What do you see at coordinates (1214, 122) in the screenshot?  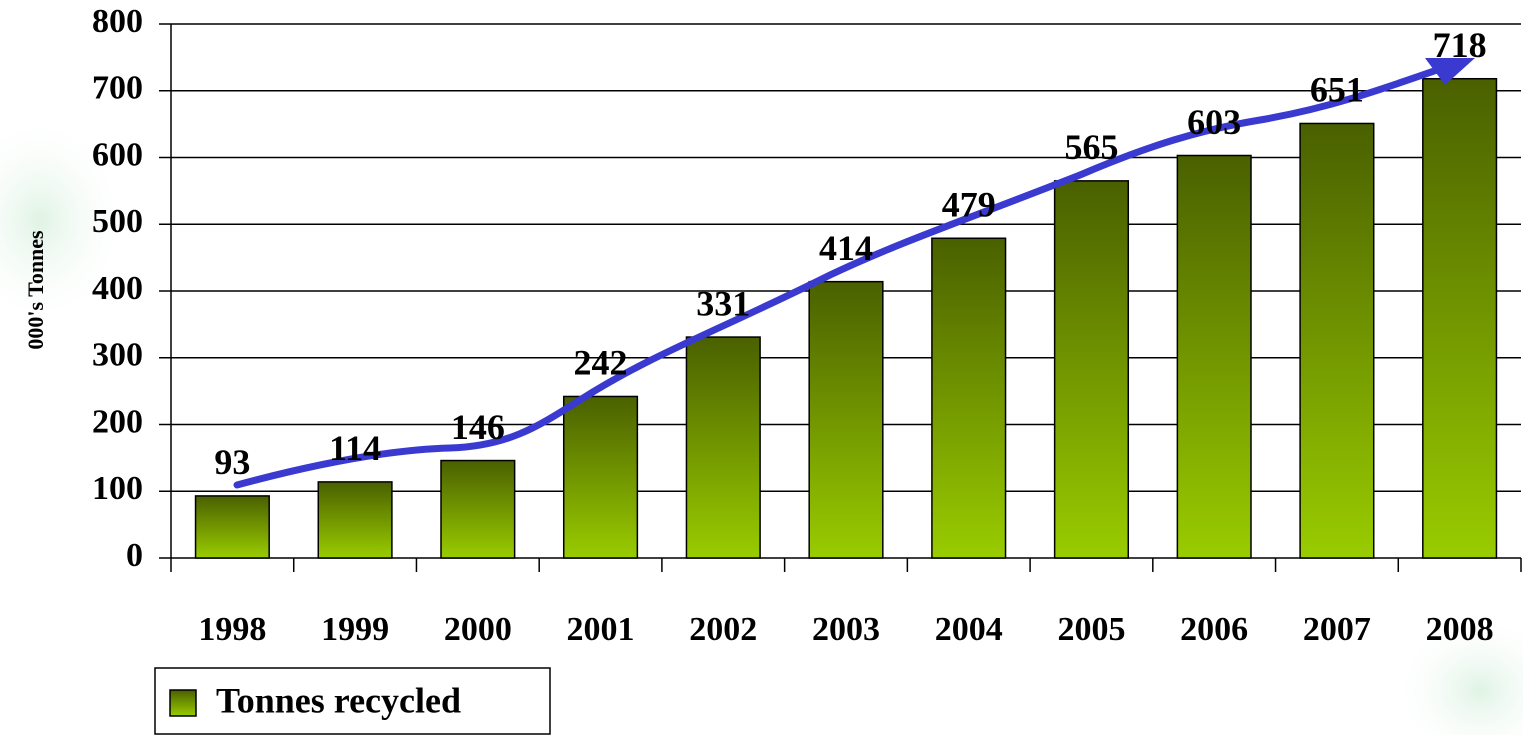 I see `data-label: 603` at bounding box center [1214, 122].